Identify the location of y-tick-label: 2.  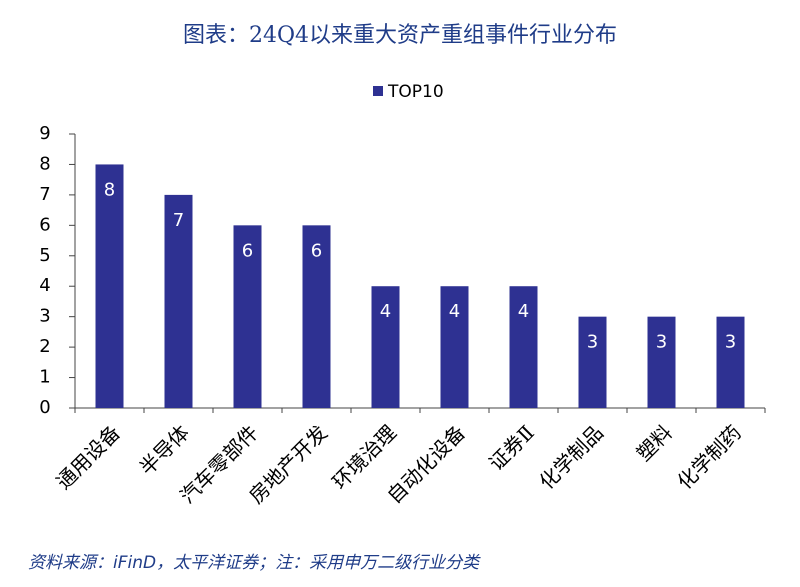
(44, 346).